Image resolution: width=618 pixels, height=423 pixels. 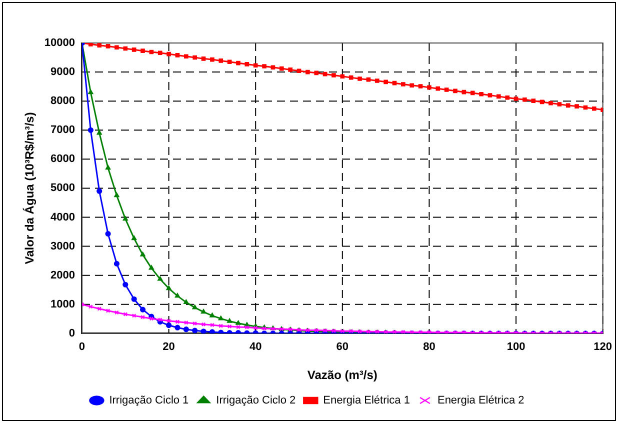 What do you see at coordinates (168, 347) in the screenshot?
I see `x-tick-label: 20` at bounding box center [168, 347].